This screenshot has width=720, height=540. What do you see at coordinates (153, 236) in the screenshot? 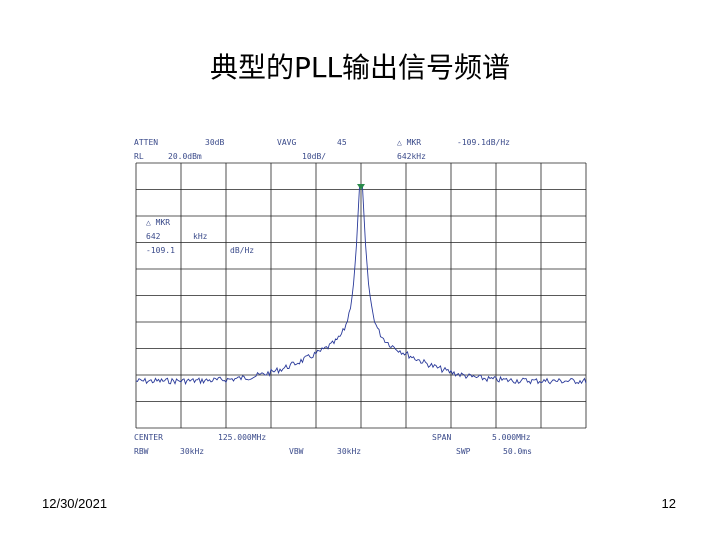
I see `label: 642` at bounding box center [153, 236].